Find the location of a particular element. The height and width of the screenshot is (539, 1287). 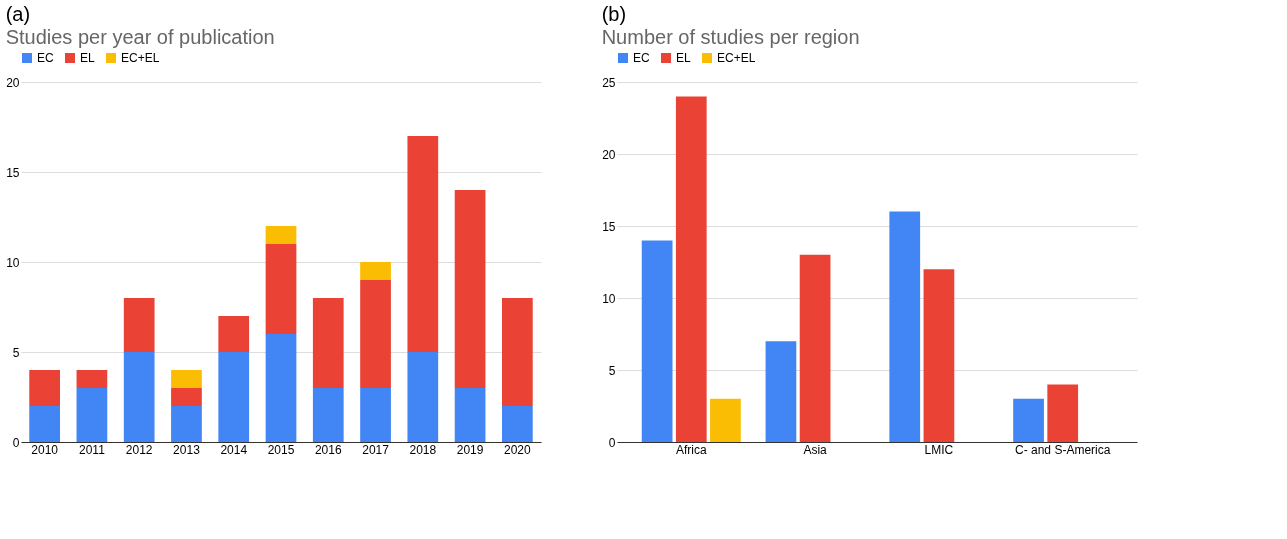

x-tick-label: LMIC is located at coordinates (939, 449).